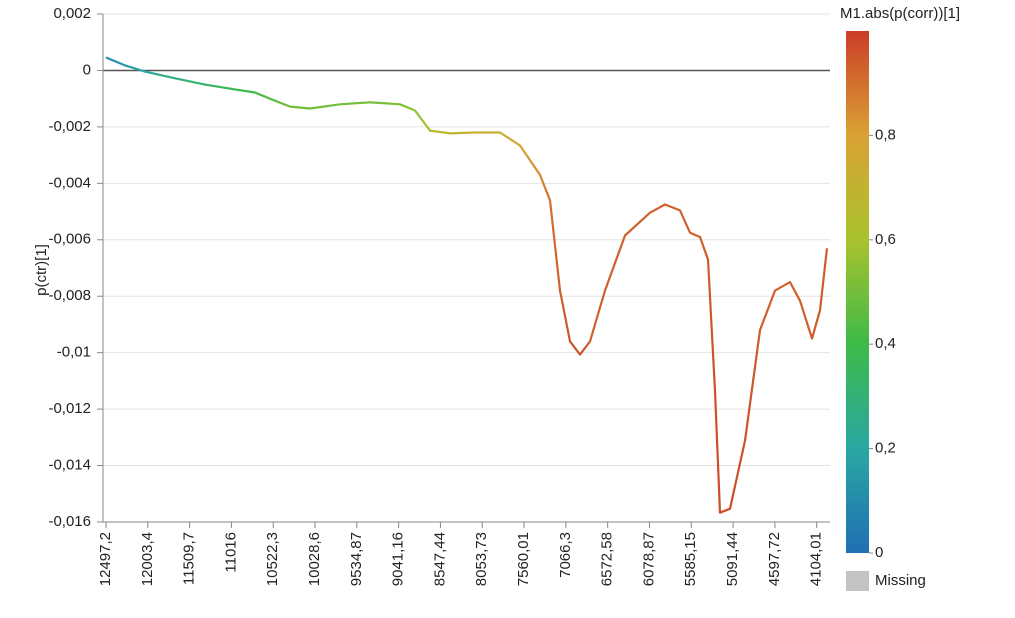  Describe the element at coordinates (648, 559) in the screenshot. I see `x-tick-label: 6078,87` at that location.